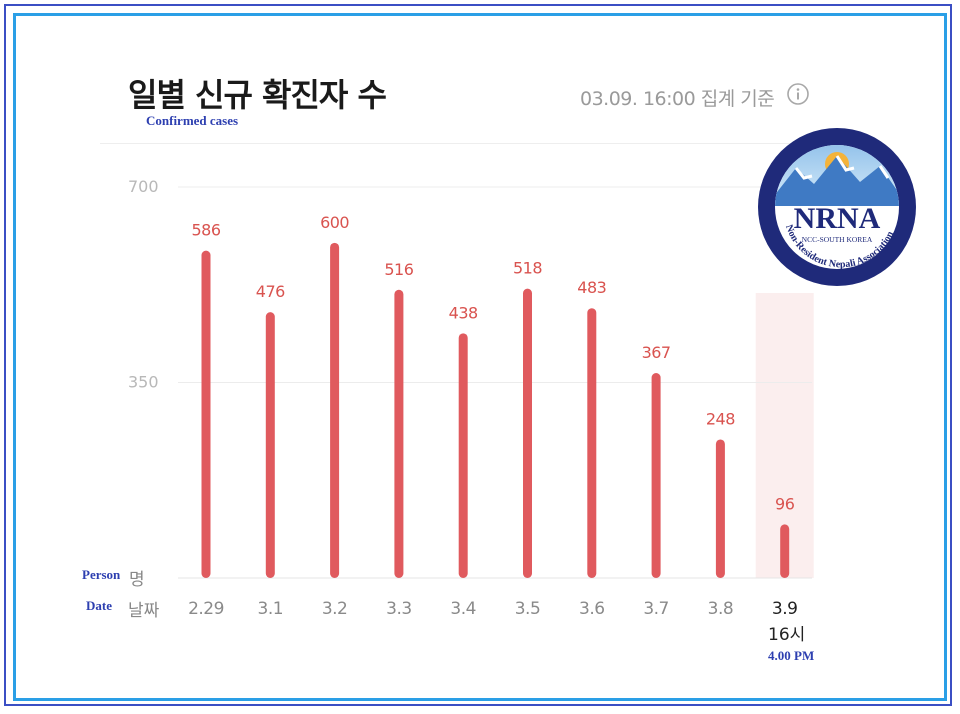 The width and height of the screenshot is (960, 714). Describe the element at coordinates (334, 222) in the screenshot. I see `data-label: 600` at that location.